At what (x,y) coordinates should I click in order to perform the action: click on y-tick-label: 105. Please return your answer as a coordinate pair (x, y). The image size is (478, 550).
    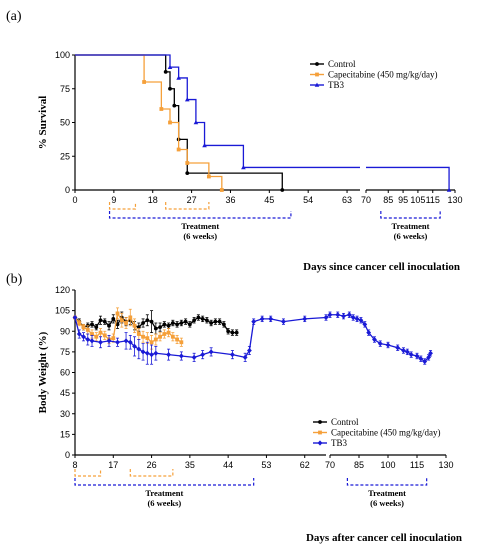
    Looking at the image, I should click on (62, 311).